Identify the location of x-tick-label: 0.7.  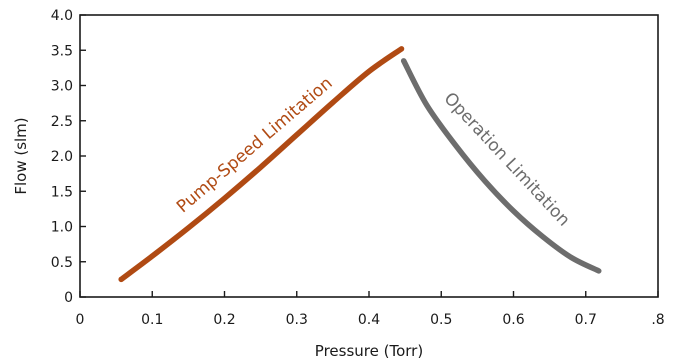
(586, 320).